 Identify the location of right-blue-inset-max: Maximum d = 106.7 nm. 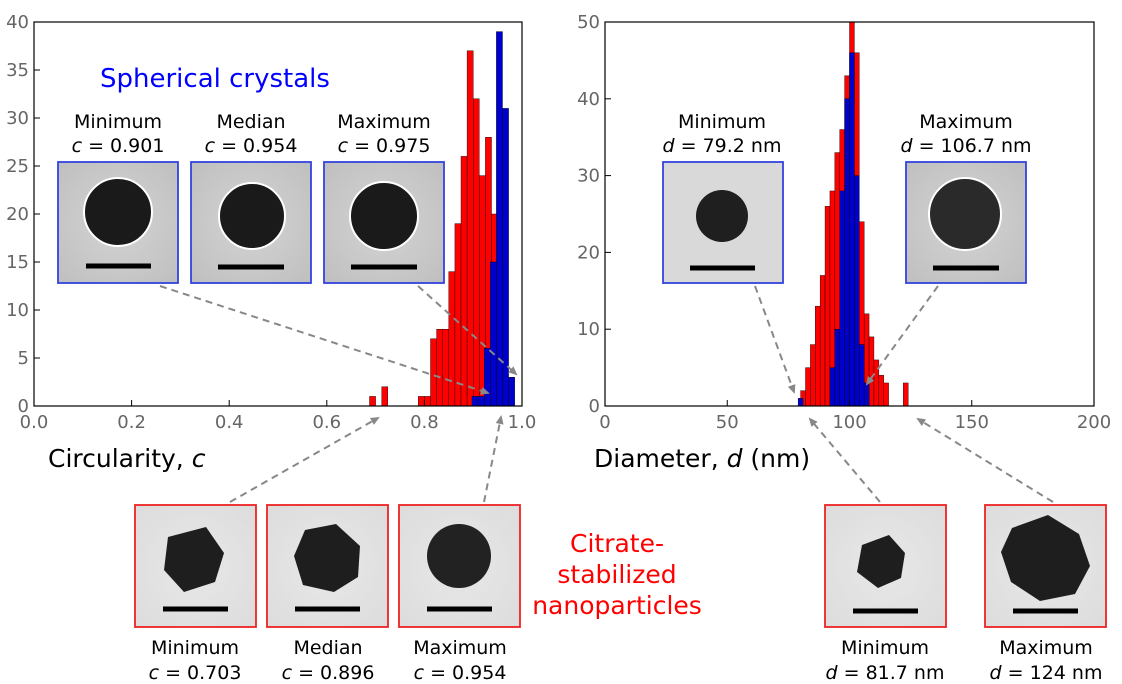
(966, 197).